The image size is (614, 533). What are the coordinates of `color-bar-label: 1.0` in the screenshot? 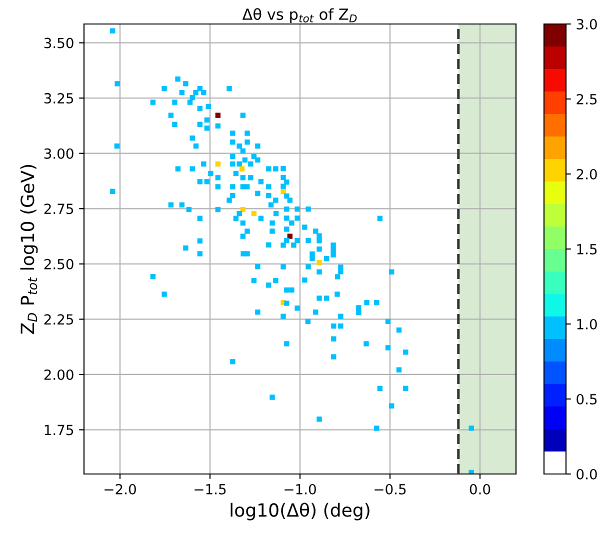 It's located at (587, 324).